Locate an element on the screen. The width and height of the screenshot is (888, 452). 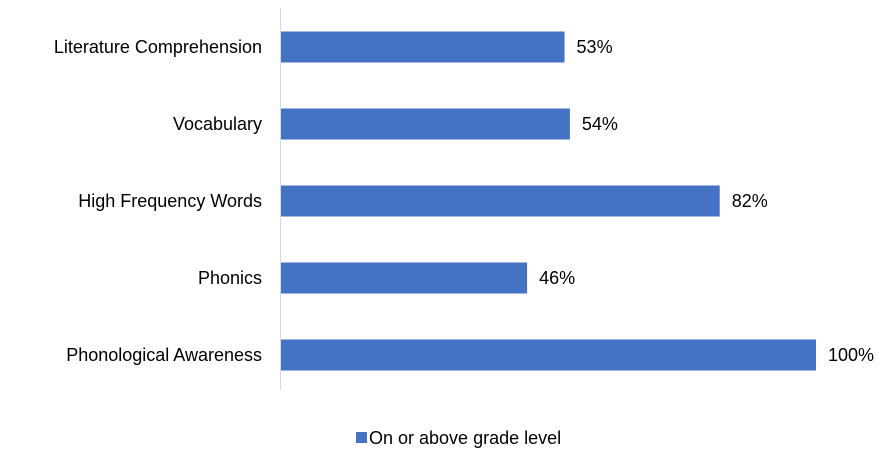
category-label: Literature Comprehension is located at coordinates (158, 47).